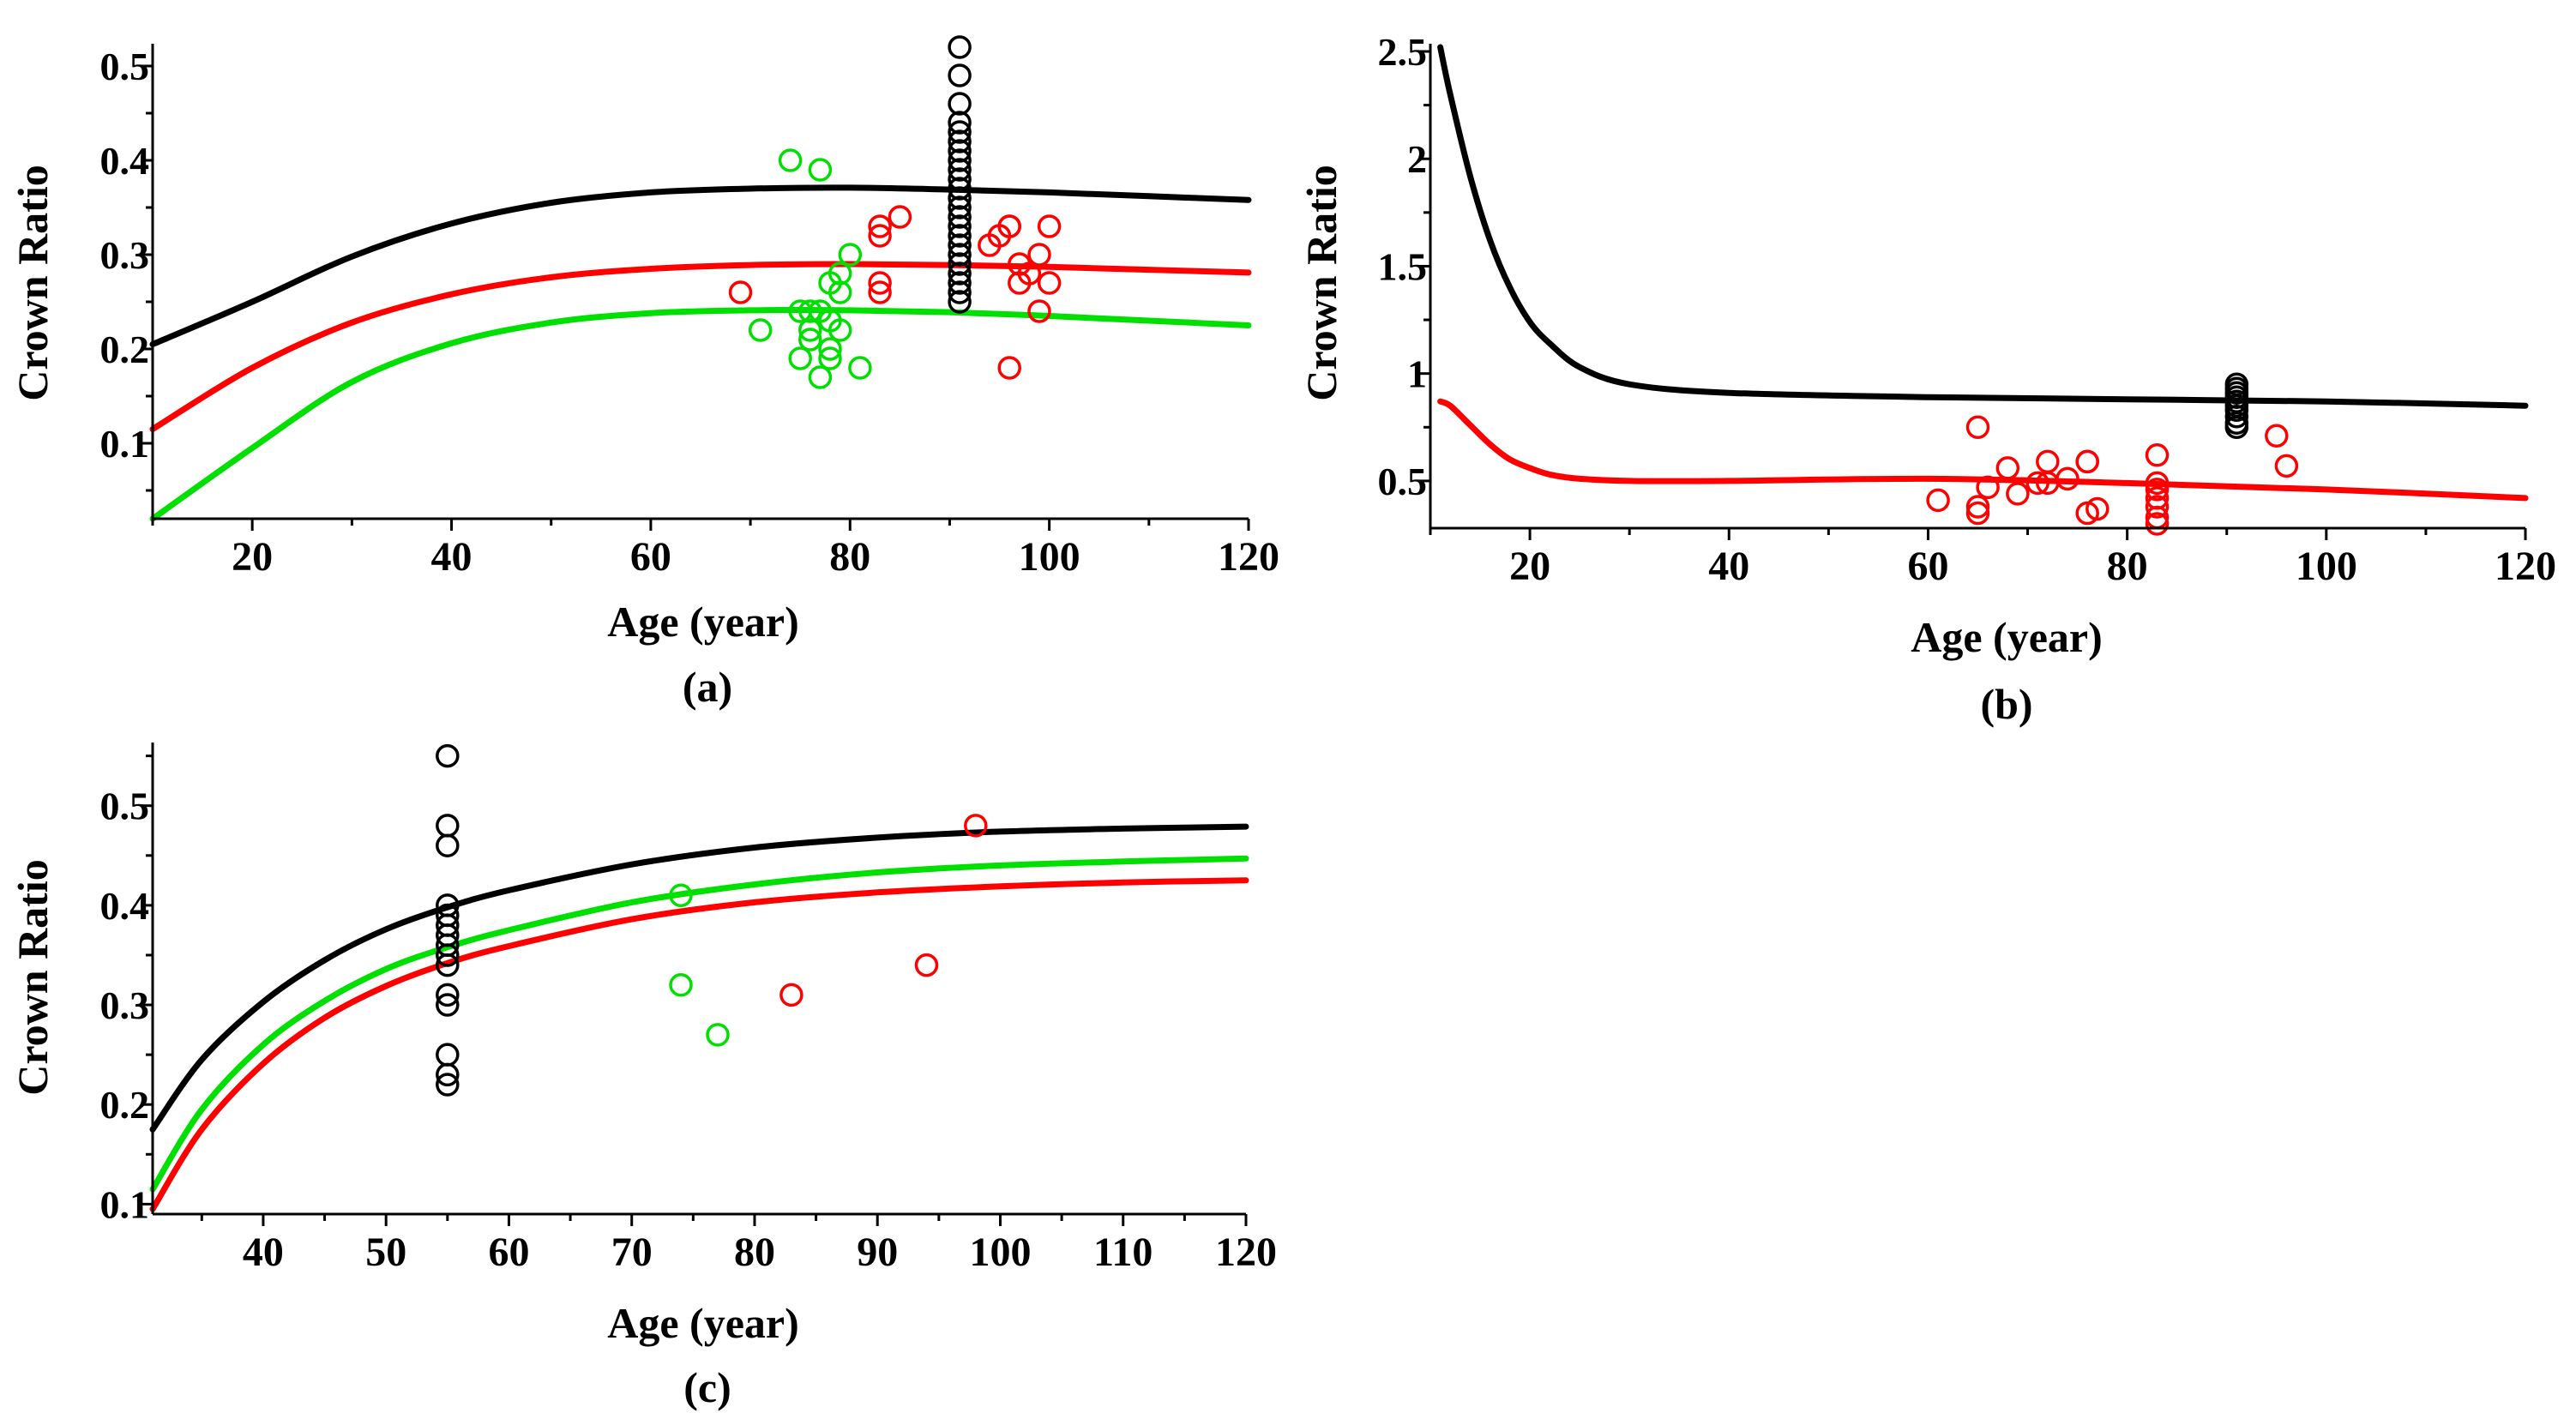 Image resolution: width=2576 pixels, height=1419 pixels. I want to click on panel-a-y-tick-label: 0.1, so click(125, 444).